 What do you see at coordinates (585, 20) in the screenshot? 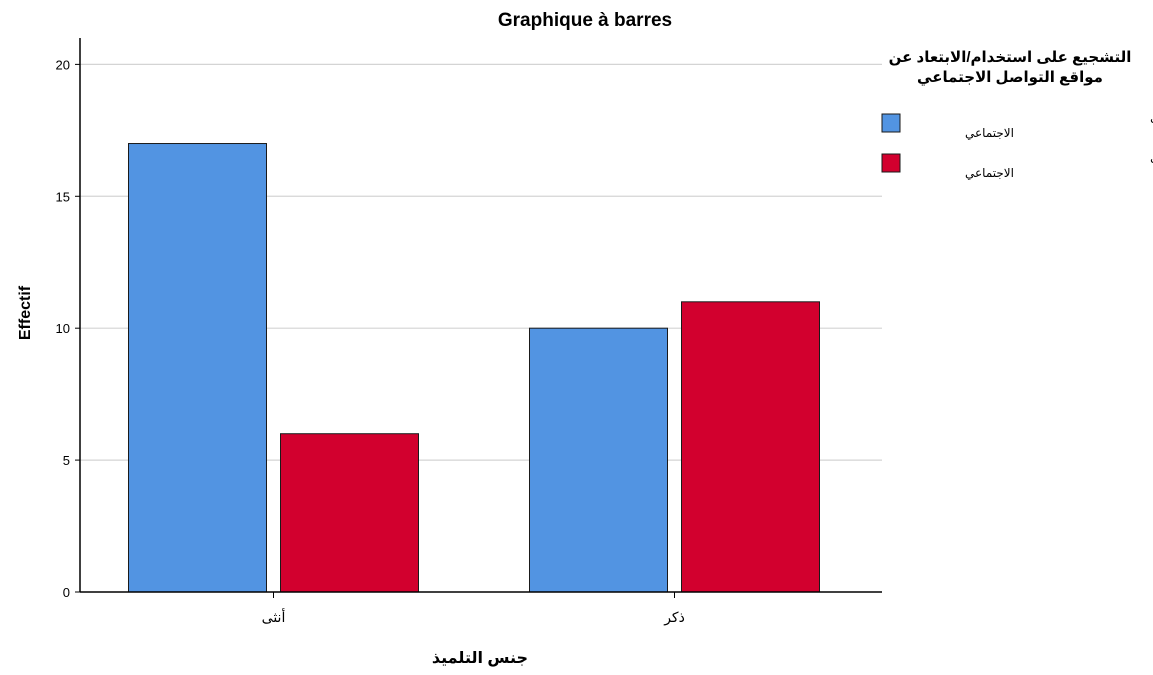
I see `chart-title: Graphique à barres` at bounding box center [585, 20].